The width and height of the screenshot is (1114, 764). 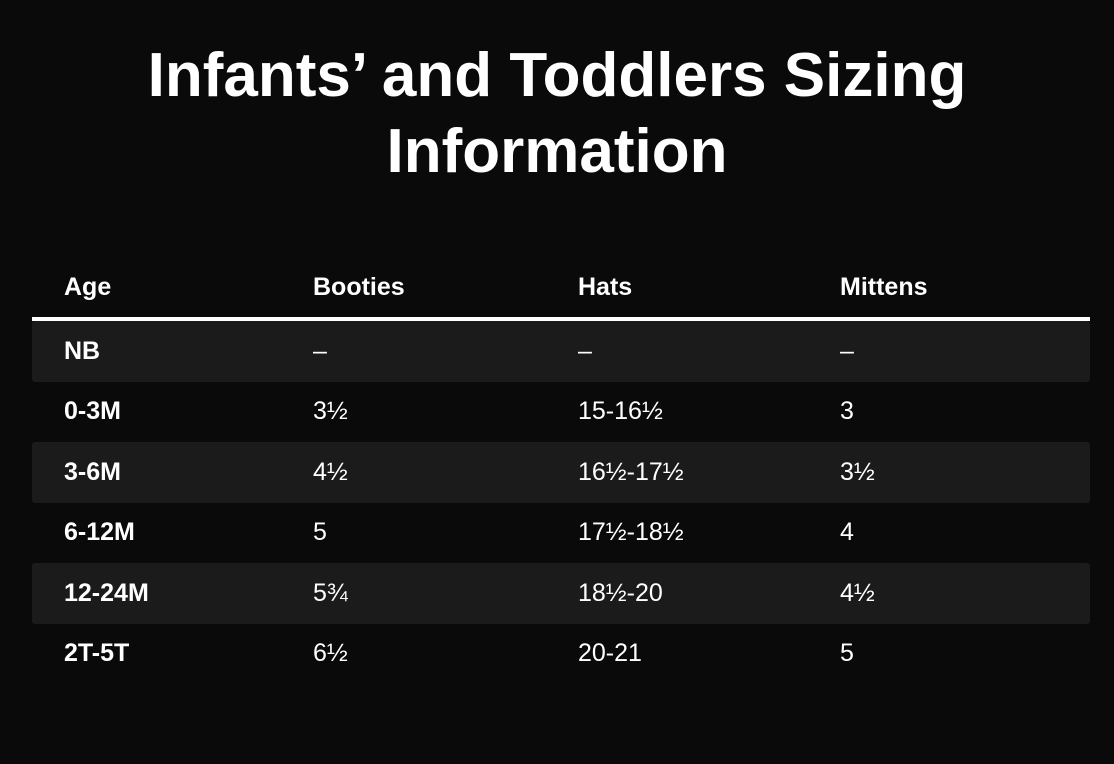 I want to click on cell-booties: –, so click(x=320, y=350).